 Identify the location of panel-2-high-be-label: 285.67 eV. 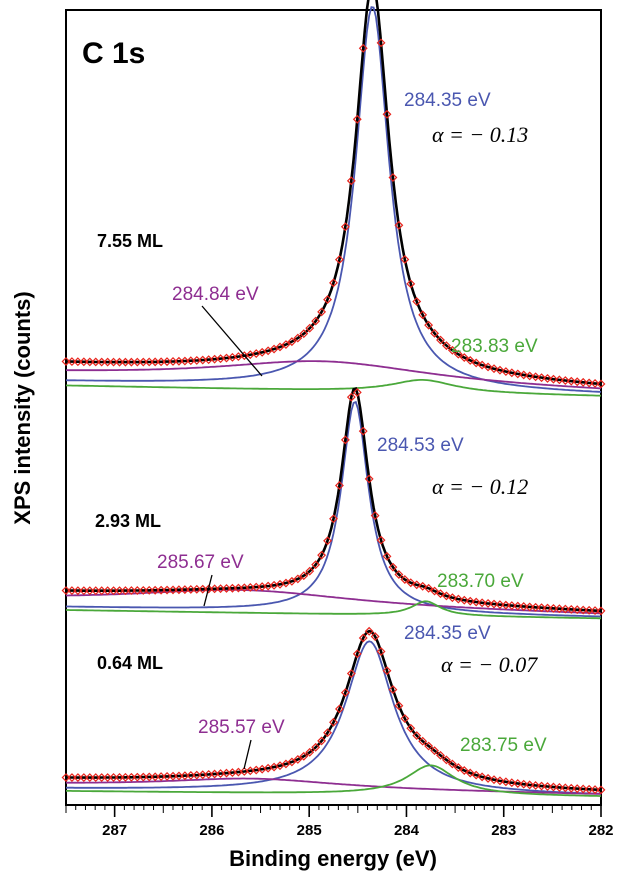
(200, 562).